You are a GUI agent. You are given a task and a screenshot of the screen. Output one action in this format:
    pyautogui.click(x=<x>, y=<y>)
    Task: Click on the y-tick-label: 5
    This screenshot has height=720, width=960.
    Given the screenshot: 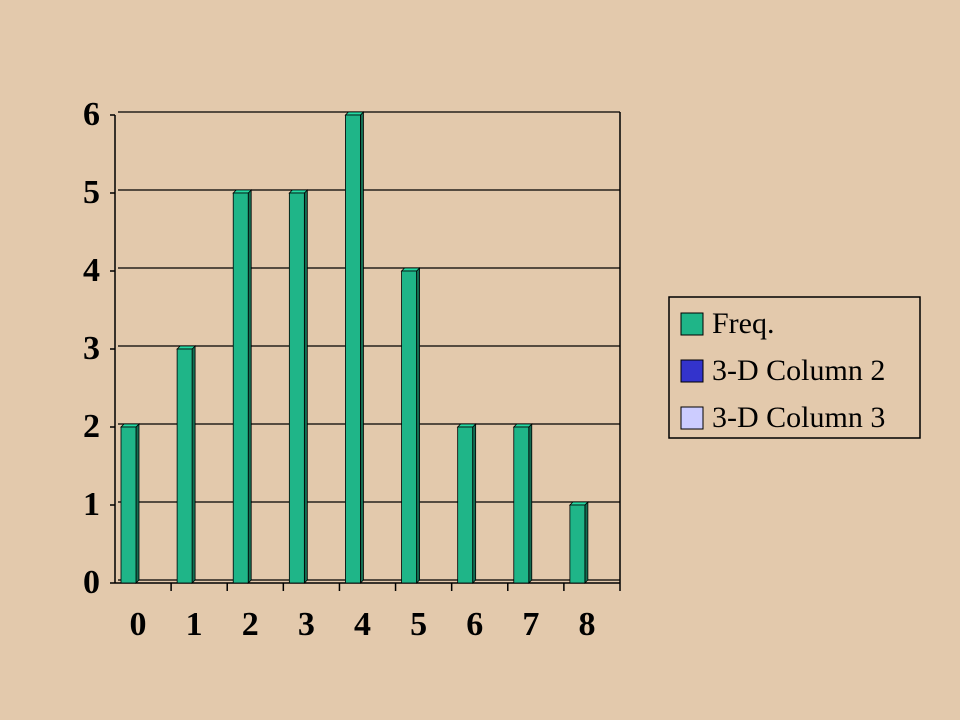 What is the action you would take?
    pyautogui.click(x=91, y=192)
    